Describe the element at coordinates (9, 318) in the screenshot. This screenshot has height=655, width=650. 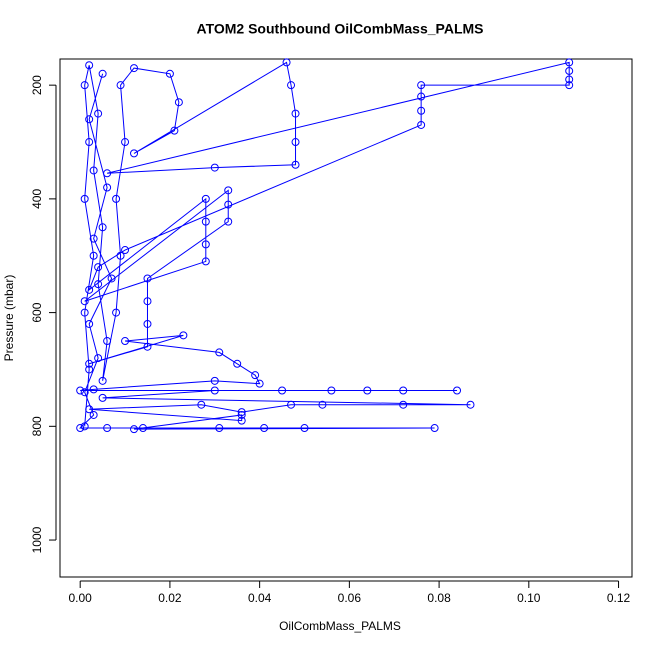
I see `y-axis-label: Pressure (mbar)` at that location.